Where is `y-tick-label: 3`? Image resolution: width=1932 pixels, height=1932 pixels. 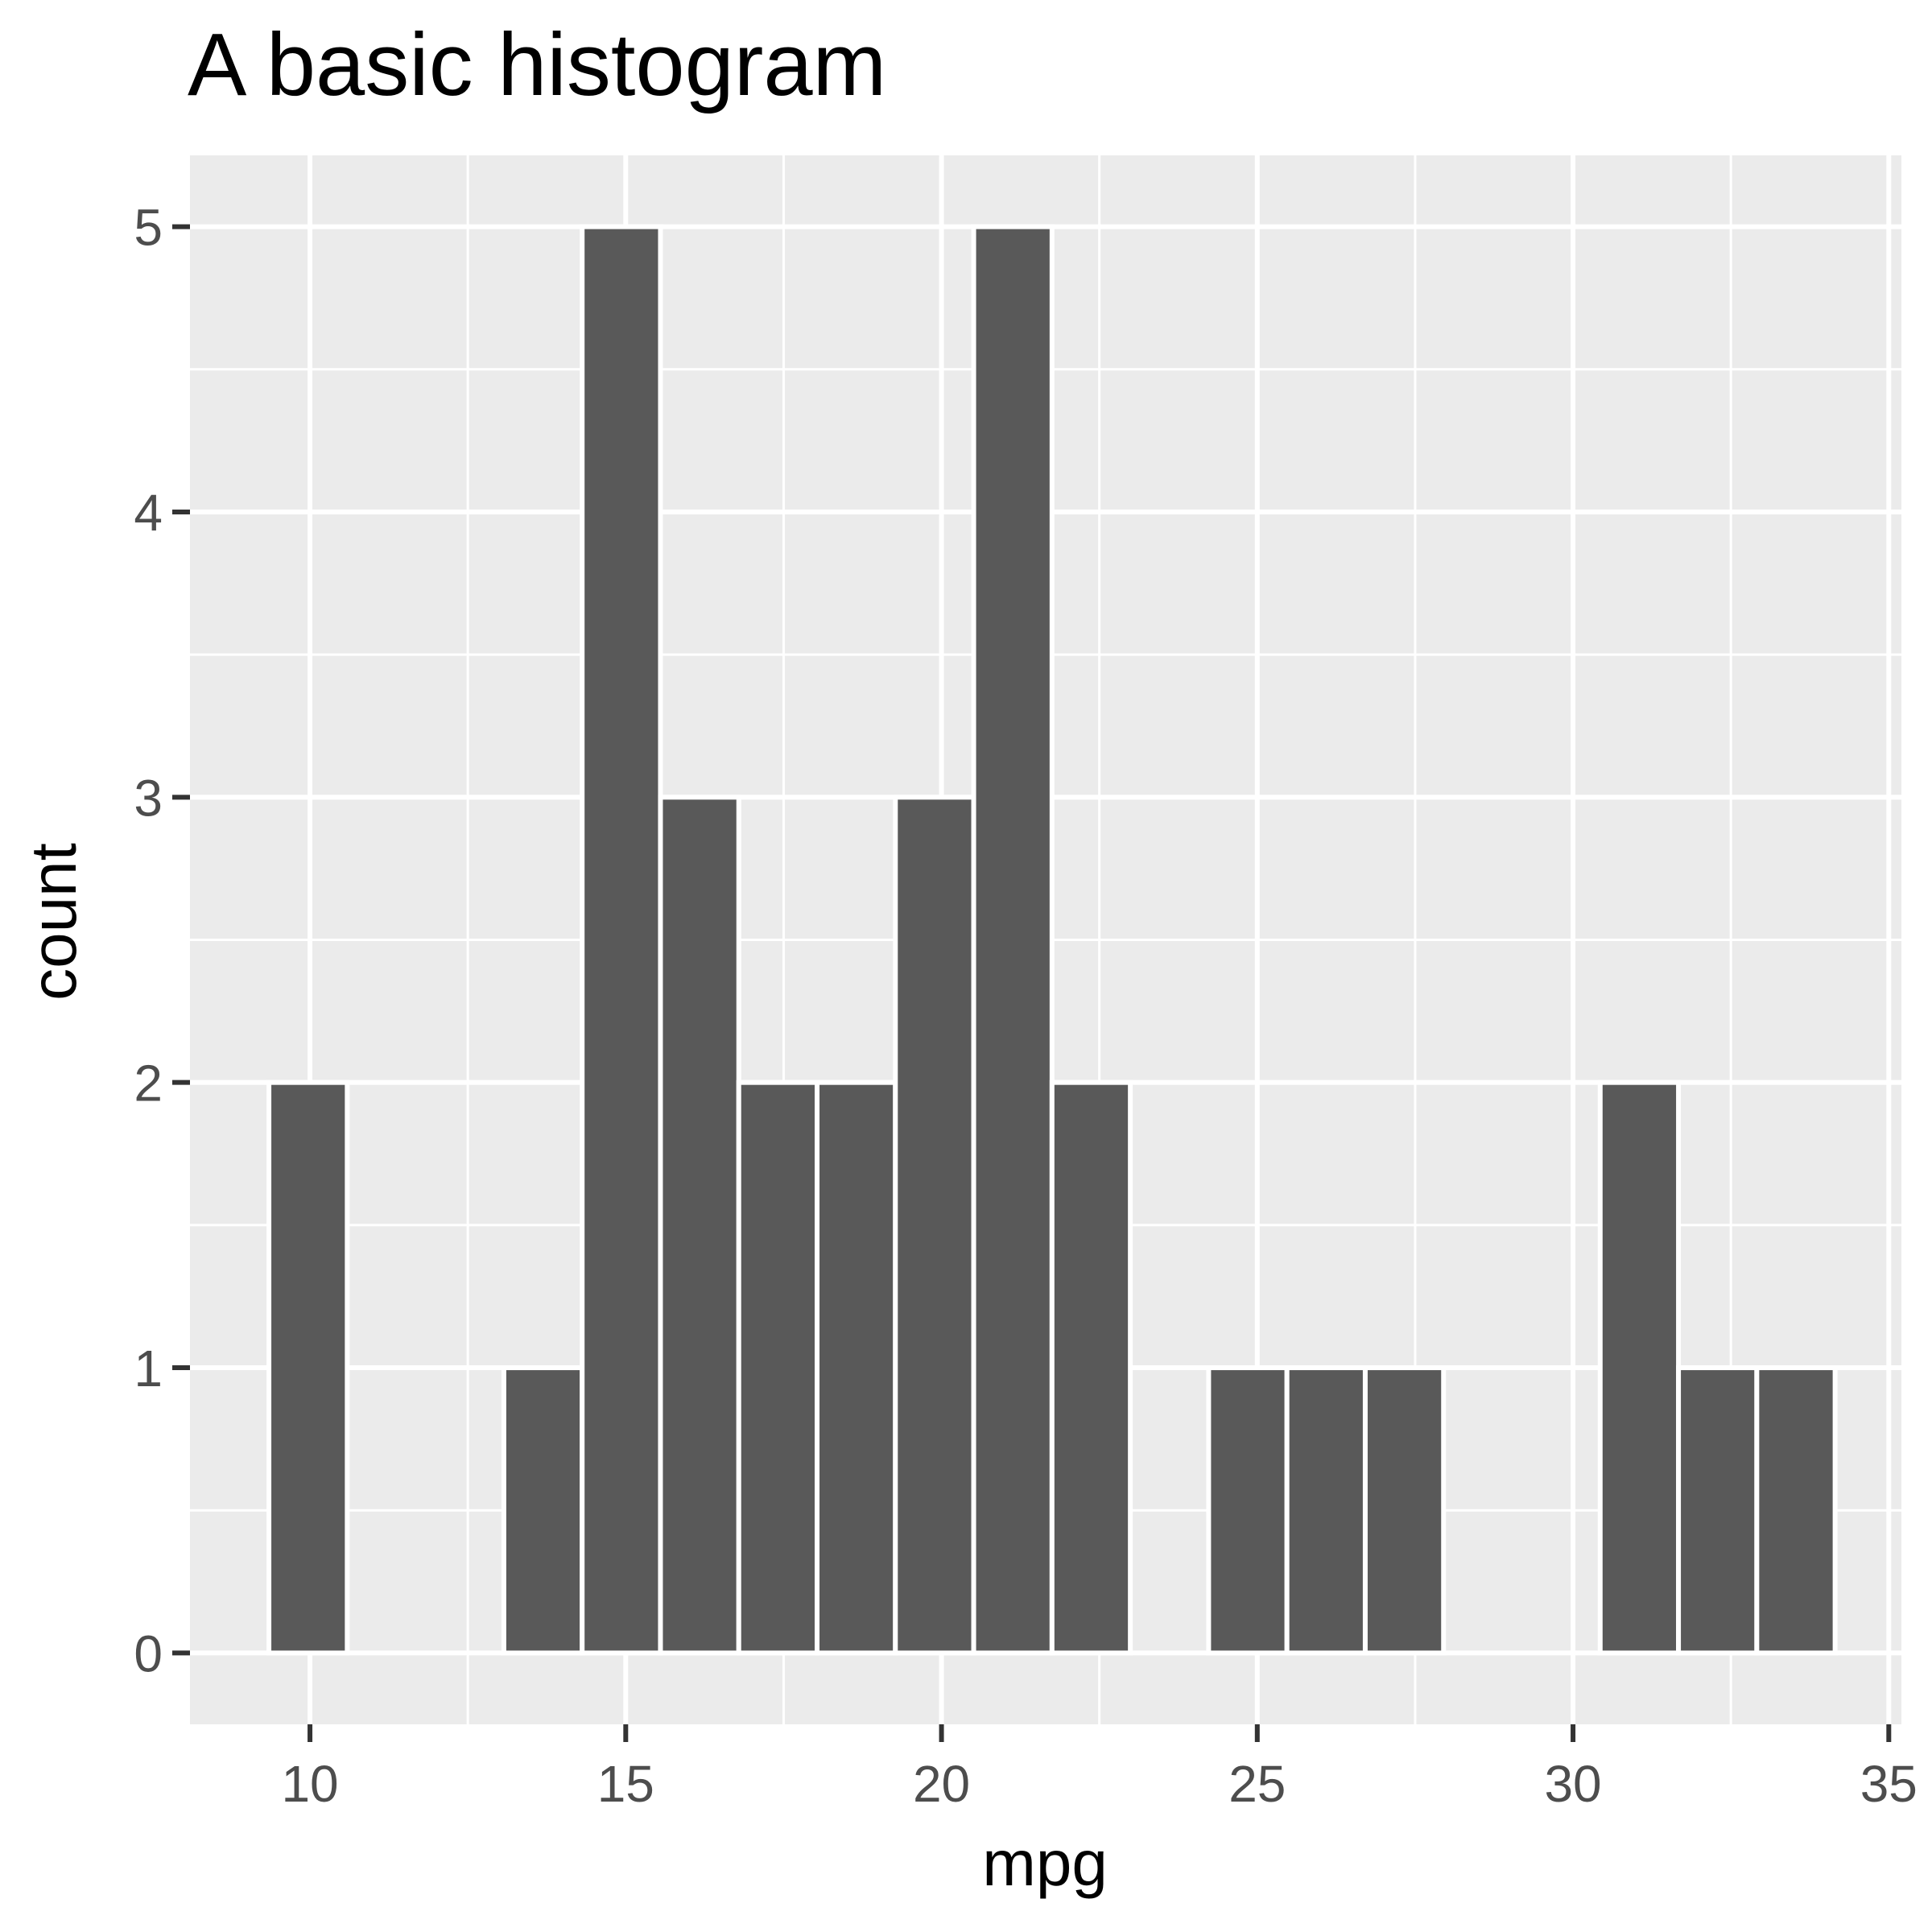
y-tick-label: 3 is located at coordinates (148, 798).